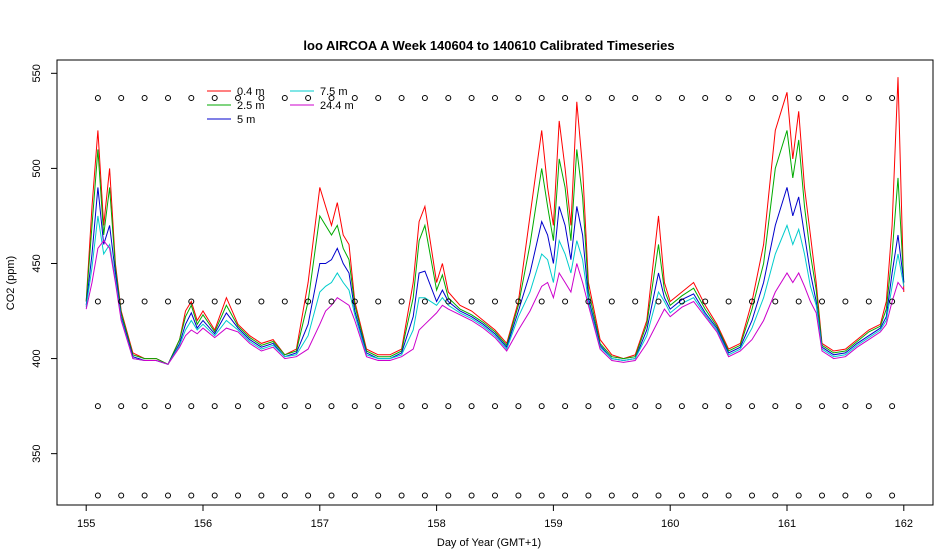 The height and width of the screenshot is (550, 950). I want to click on x-tick-label: 157, so click(320, 524).